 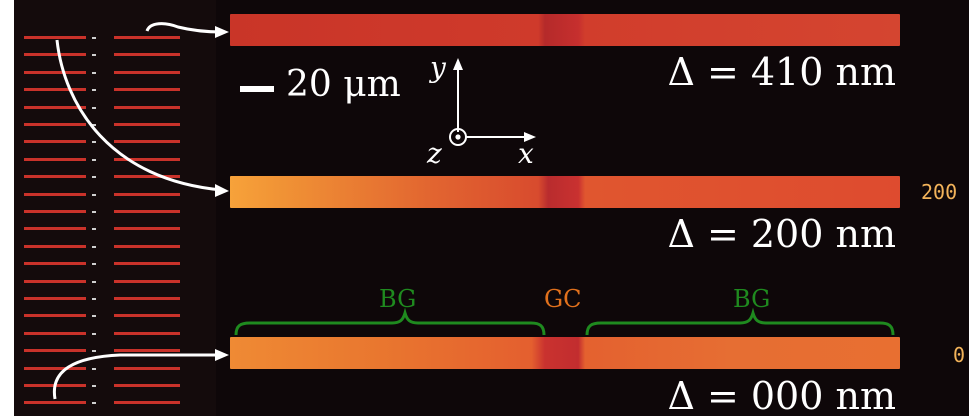 I want to click on waveguide-bottom, so click(x=565, y=353).